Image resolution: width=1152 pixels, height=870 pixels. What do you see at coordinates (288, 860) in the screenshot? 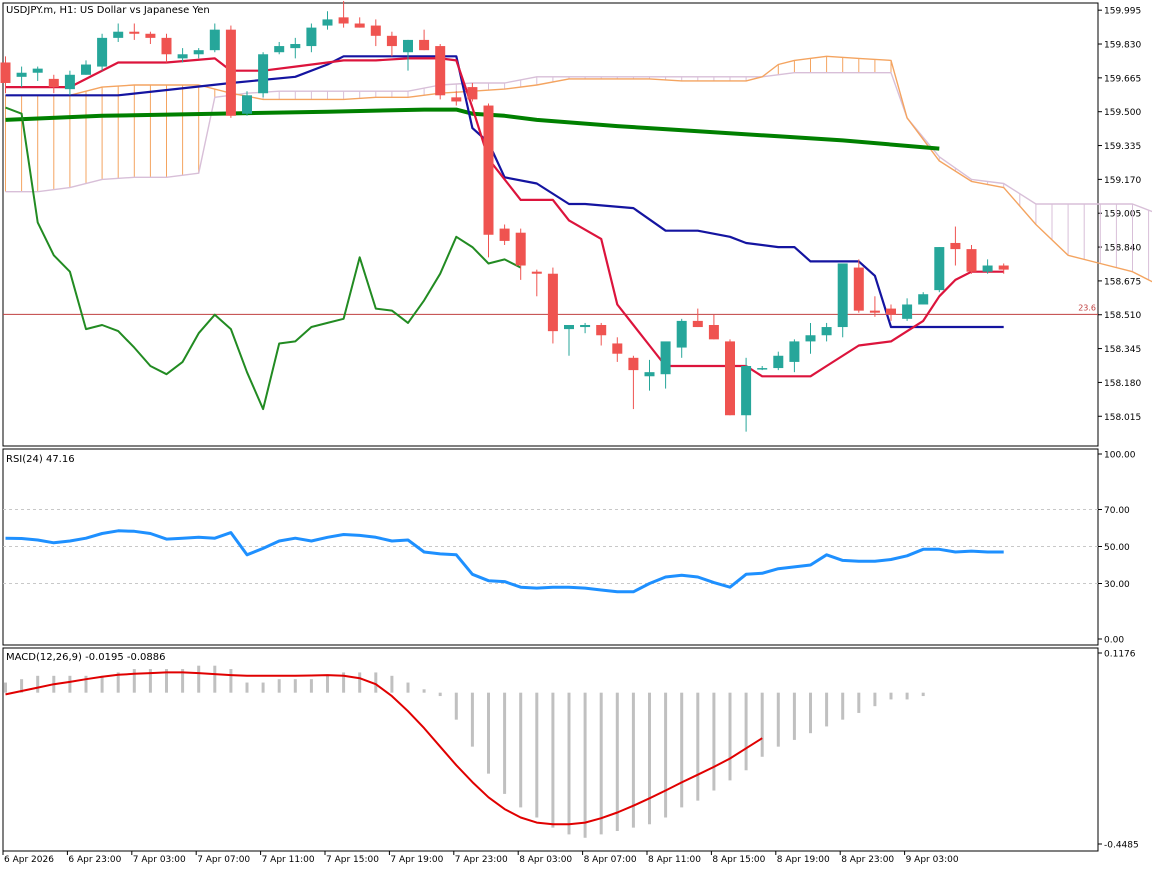
I see `time-tick-label: 7 Apr 11:00` at bounding box center [288, 860].